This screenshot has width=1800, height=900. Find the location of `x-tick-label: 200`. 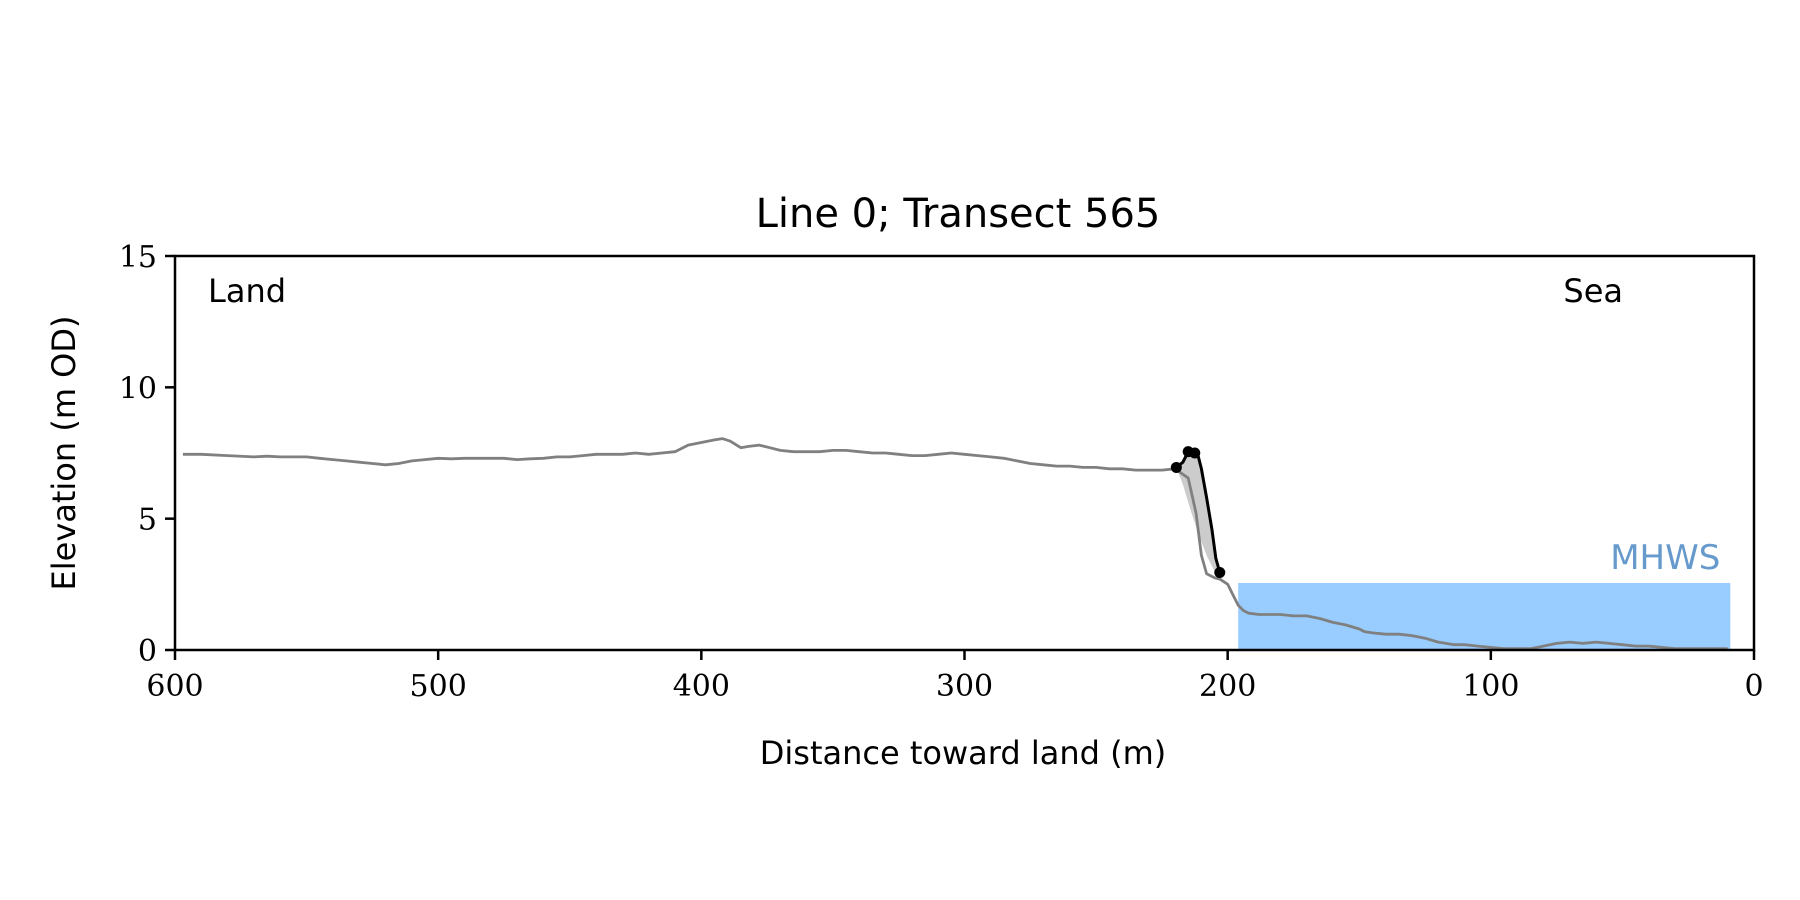

x-tick-label: 200 is located at coordinates (1227, 686).